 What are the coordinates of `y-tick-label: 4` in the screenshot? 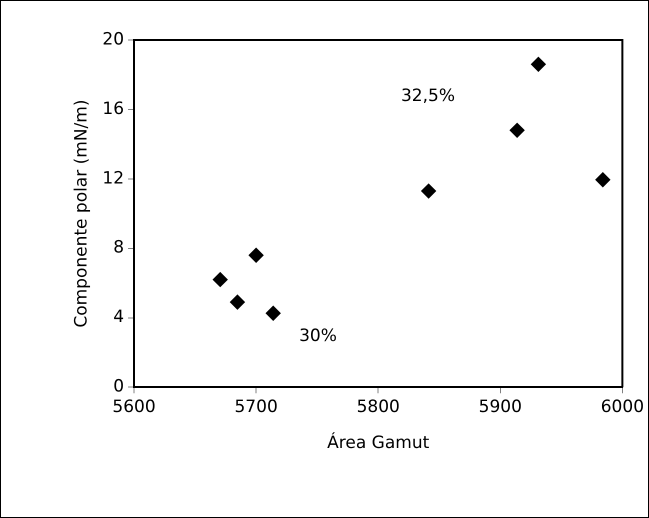 It's located at (118, 317).